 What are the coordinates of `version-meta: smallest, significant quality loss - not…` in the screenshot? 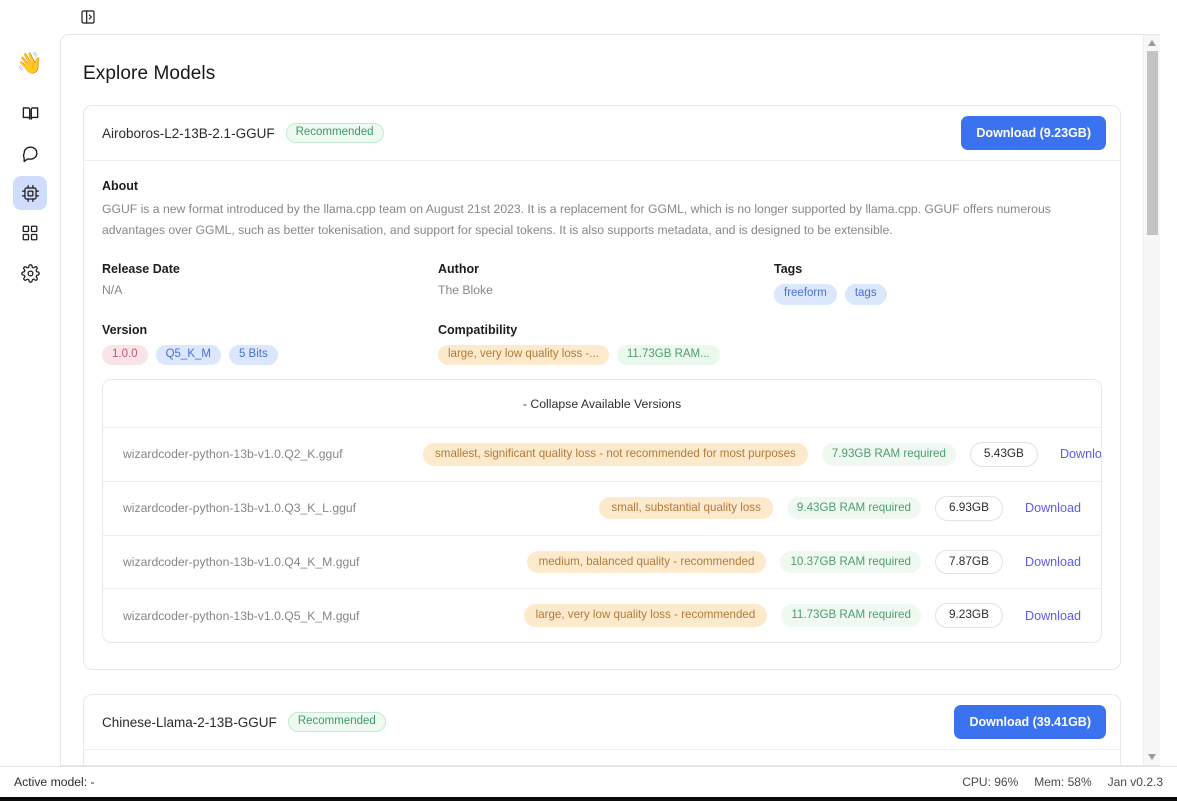 It's located at (762, 454).